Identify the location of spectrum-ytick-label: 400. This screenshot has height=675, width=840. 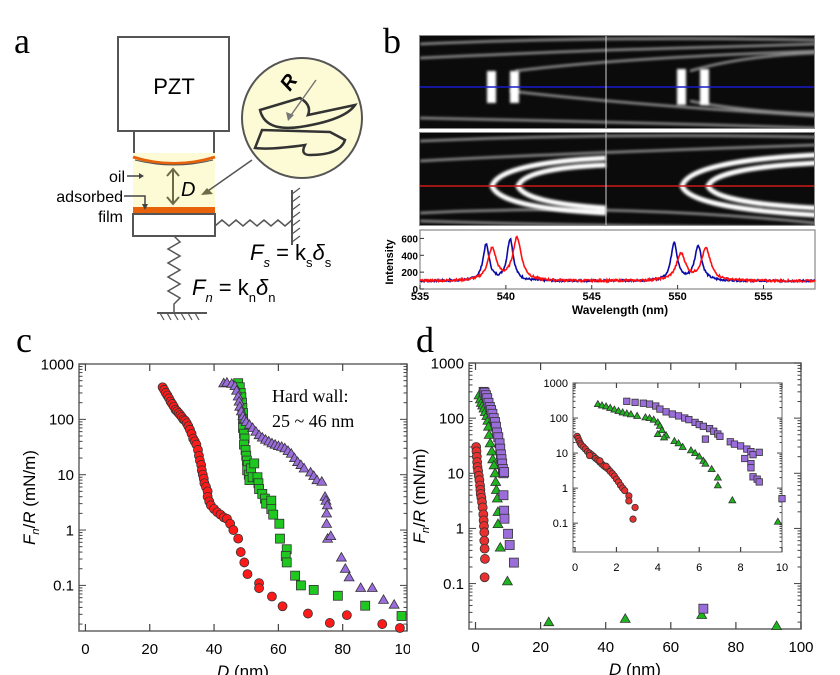
(409, 256).